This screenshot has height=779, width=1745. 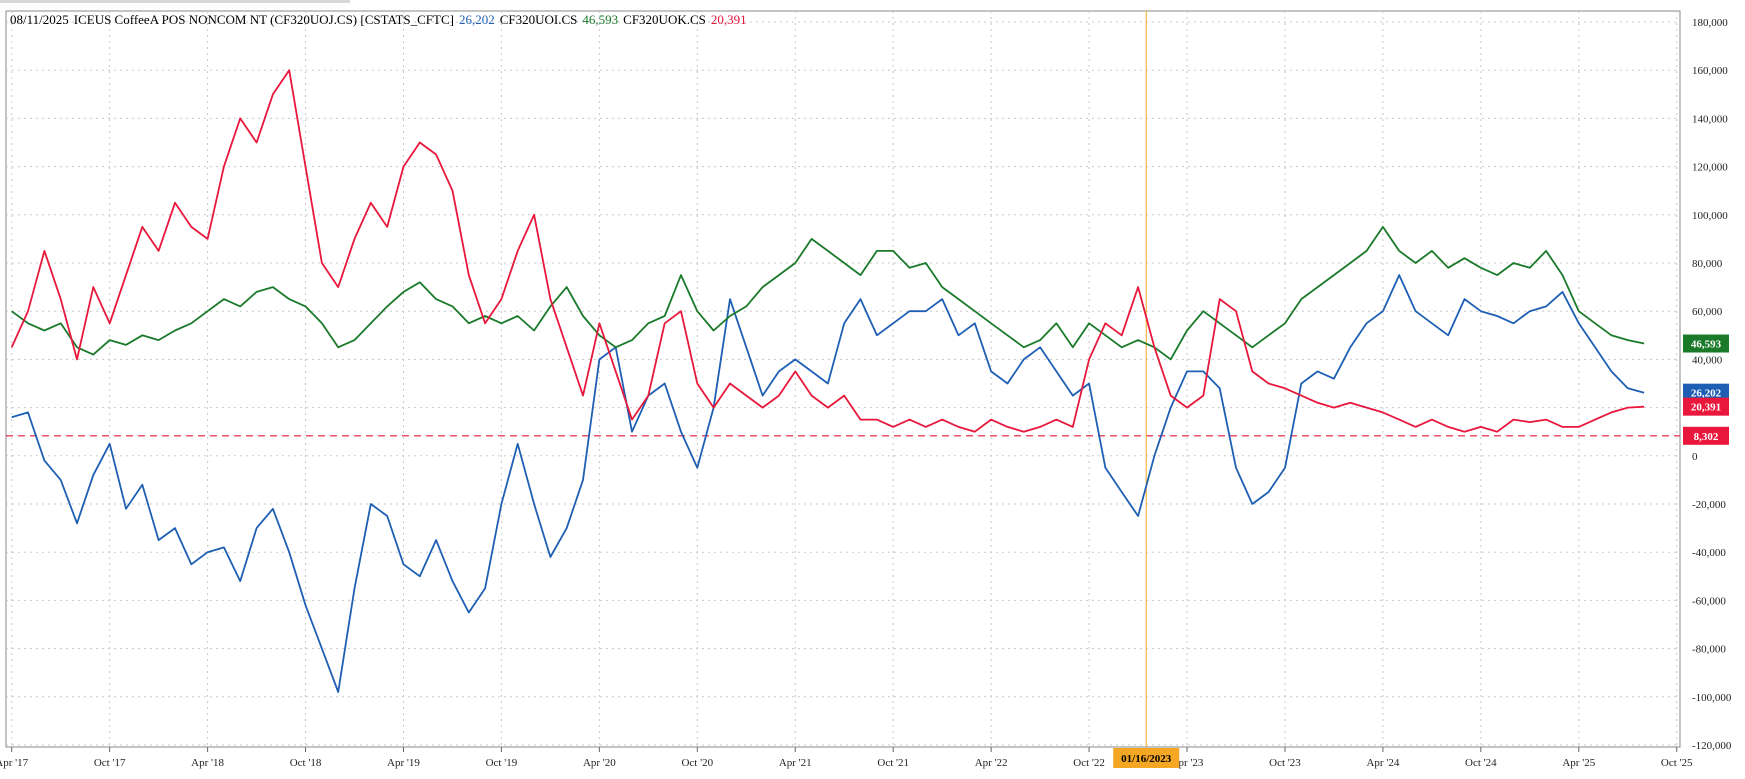 What do you see at coordinates (1710, 168) in the screenshot?
I see `y-tick-label: 120,000` at bounding box center [1710, 168].